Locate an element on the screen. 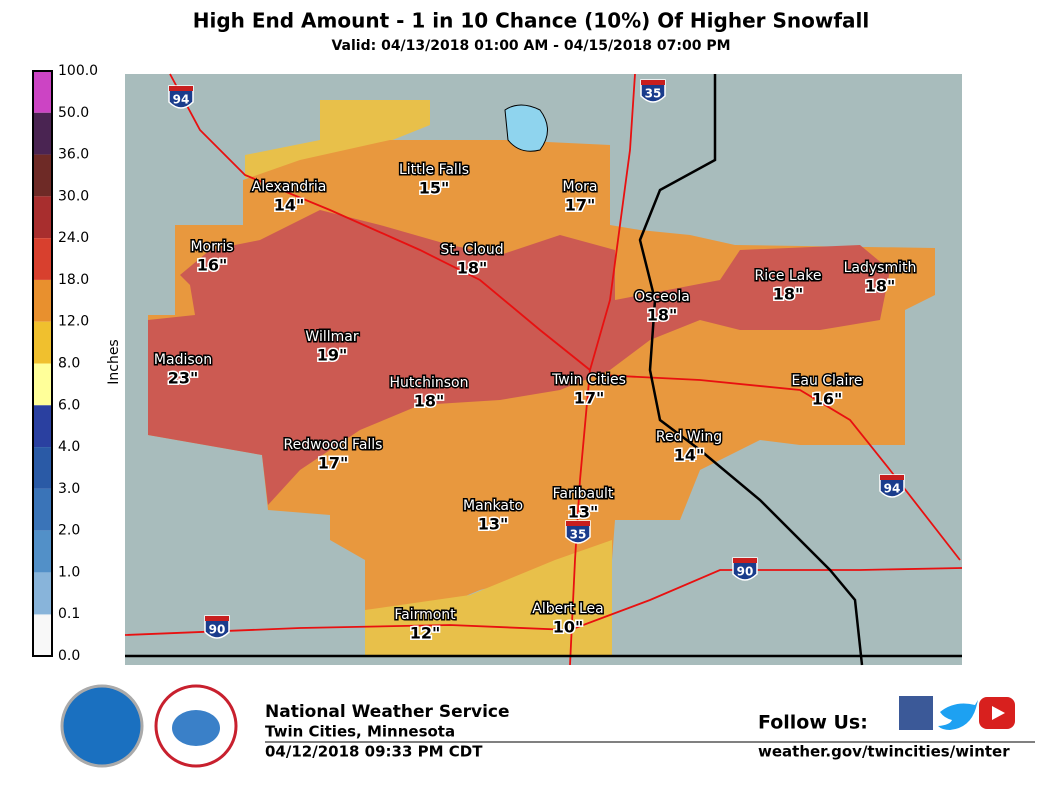 This screenshot has width=1061, height=795. legend-axis-label: Inches is located at coordinates (114, 361).